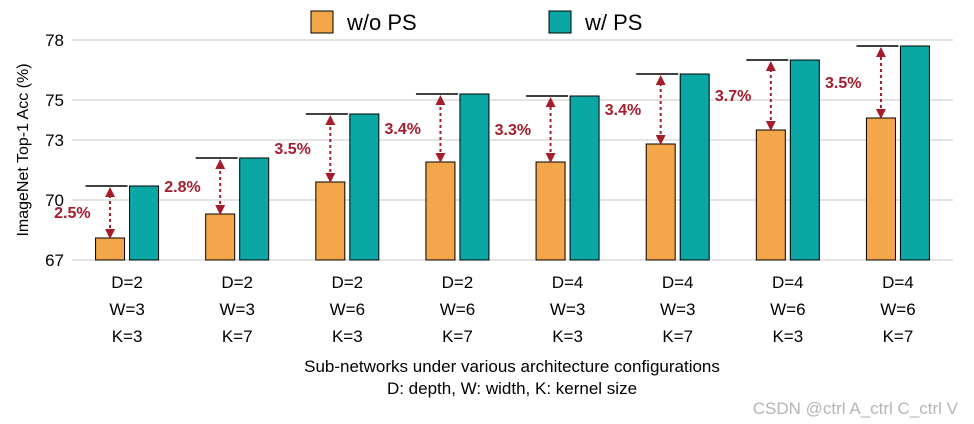 Image resolution: width=974 pixels, height=424 pixels. Describe the element at coordinates (54, 200) in the screenshot. I see `y-tick-label: 70` at that location.